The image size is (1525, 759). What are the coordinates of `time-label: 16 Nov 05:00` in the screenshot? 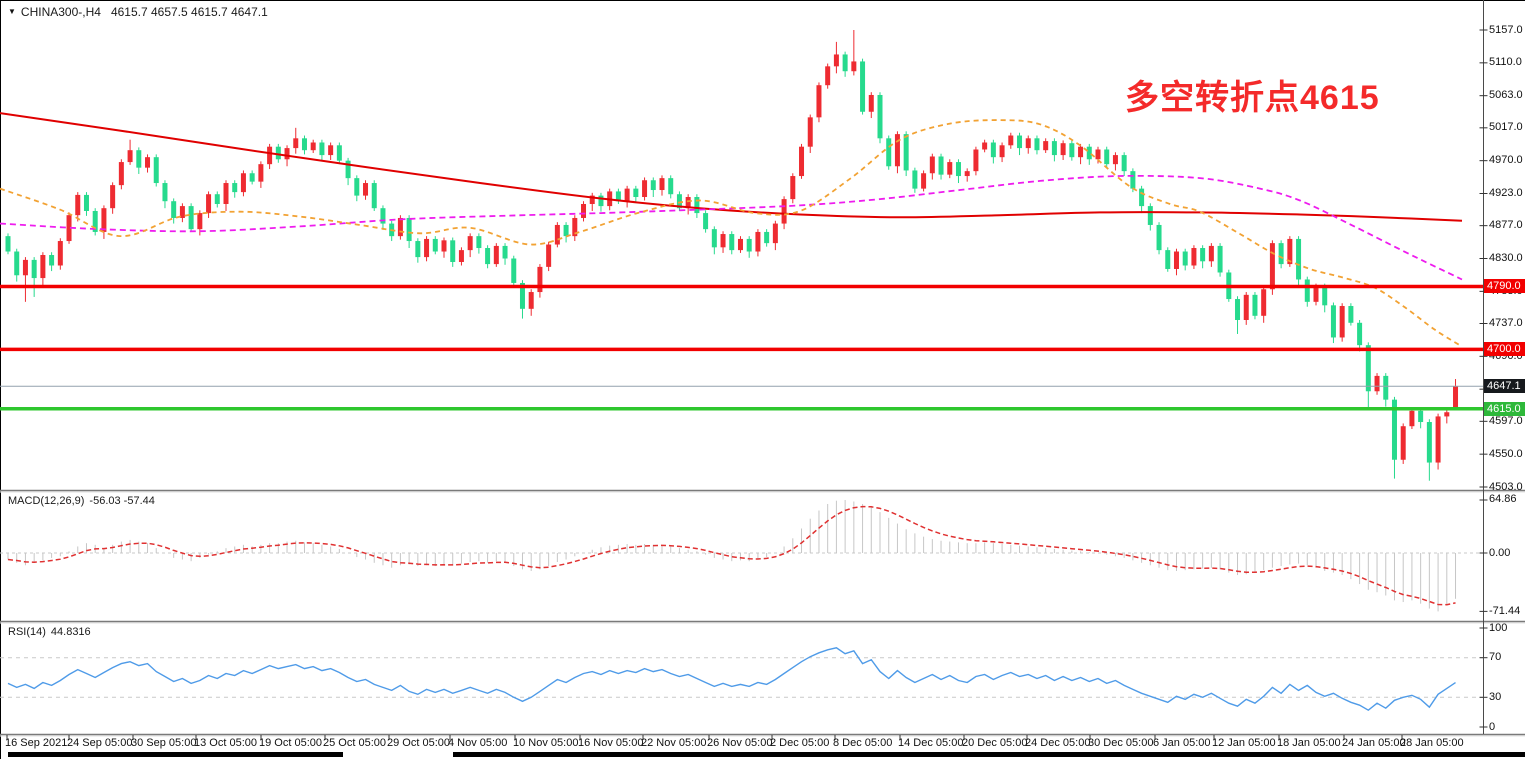 It's located at (611, 743).